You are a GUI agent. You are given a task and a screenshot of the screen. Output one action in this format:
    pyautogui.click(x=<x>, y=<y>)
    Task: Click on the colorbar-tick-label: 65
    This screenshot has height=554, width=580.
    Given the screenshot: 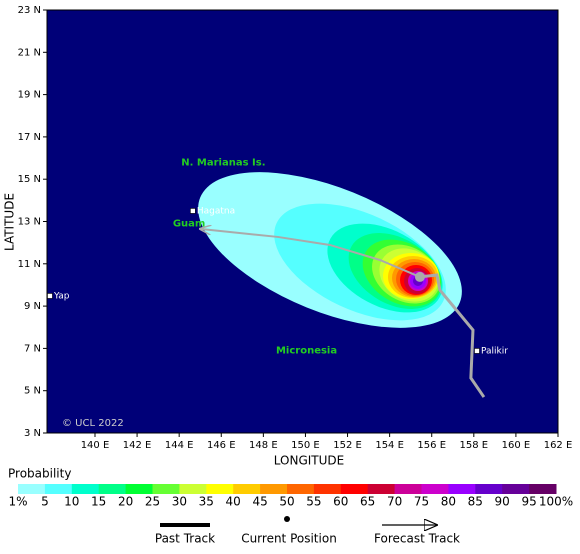 What is the action you would take?
    pyautogui.click(x=367, y=502)
    